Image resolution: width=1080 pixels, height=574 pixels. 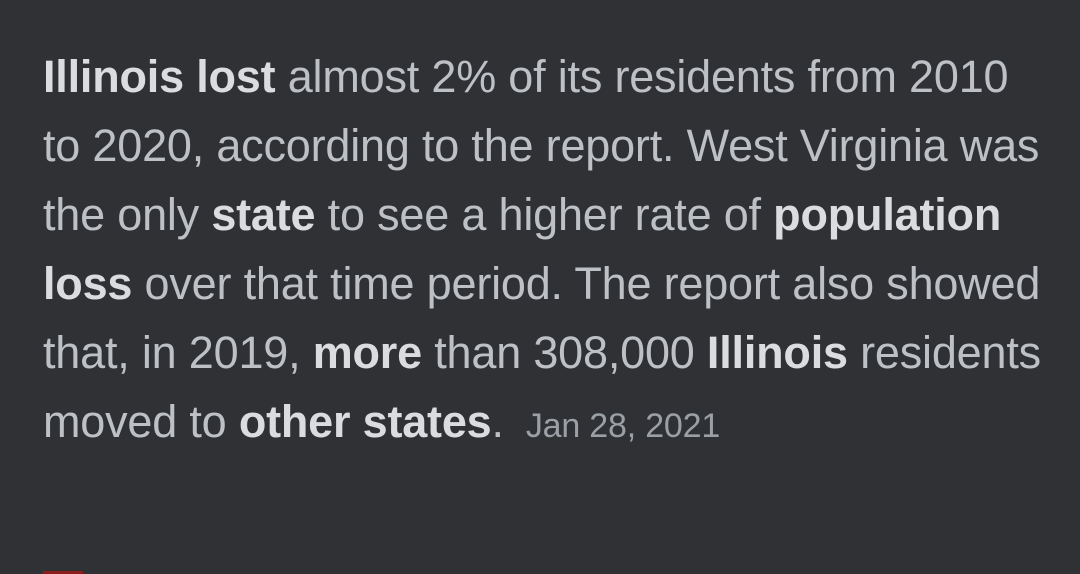 What do you see at coordinates (564, 352) in the screenshot?
I see `snippet-text: than 308,000` at bounding box center [564, 352].